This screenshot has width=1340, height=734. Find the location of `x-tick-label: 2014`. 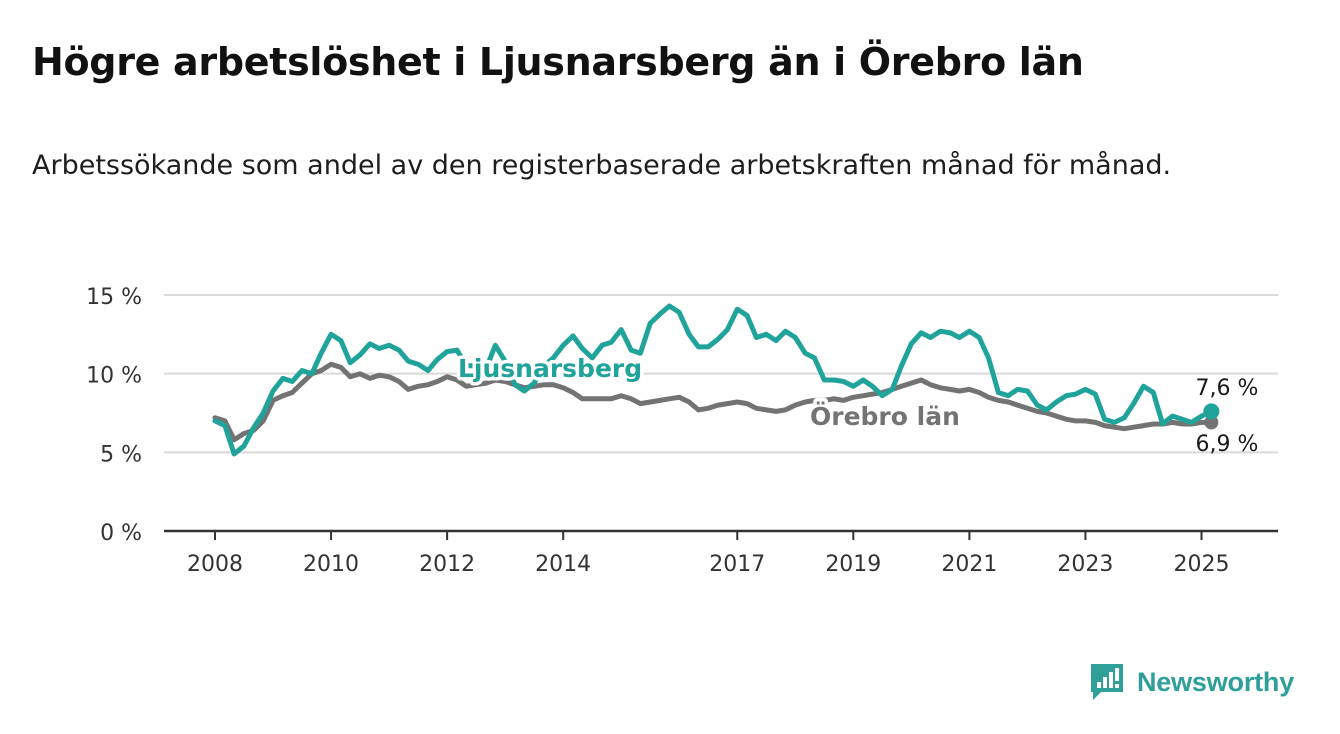

x-tick-label: 2014 is located at coordinates (563, 564).